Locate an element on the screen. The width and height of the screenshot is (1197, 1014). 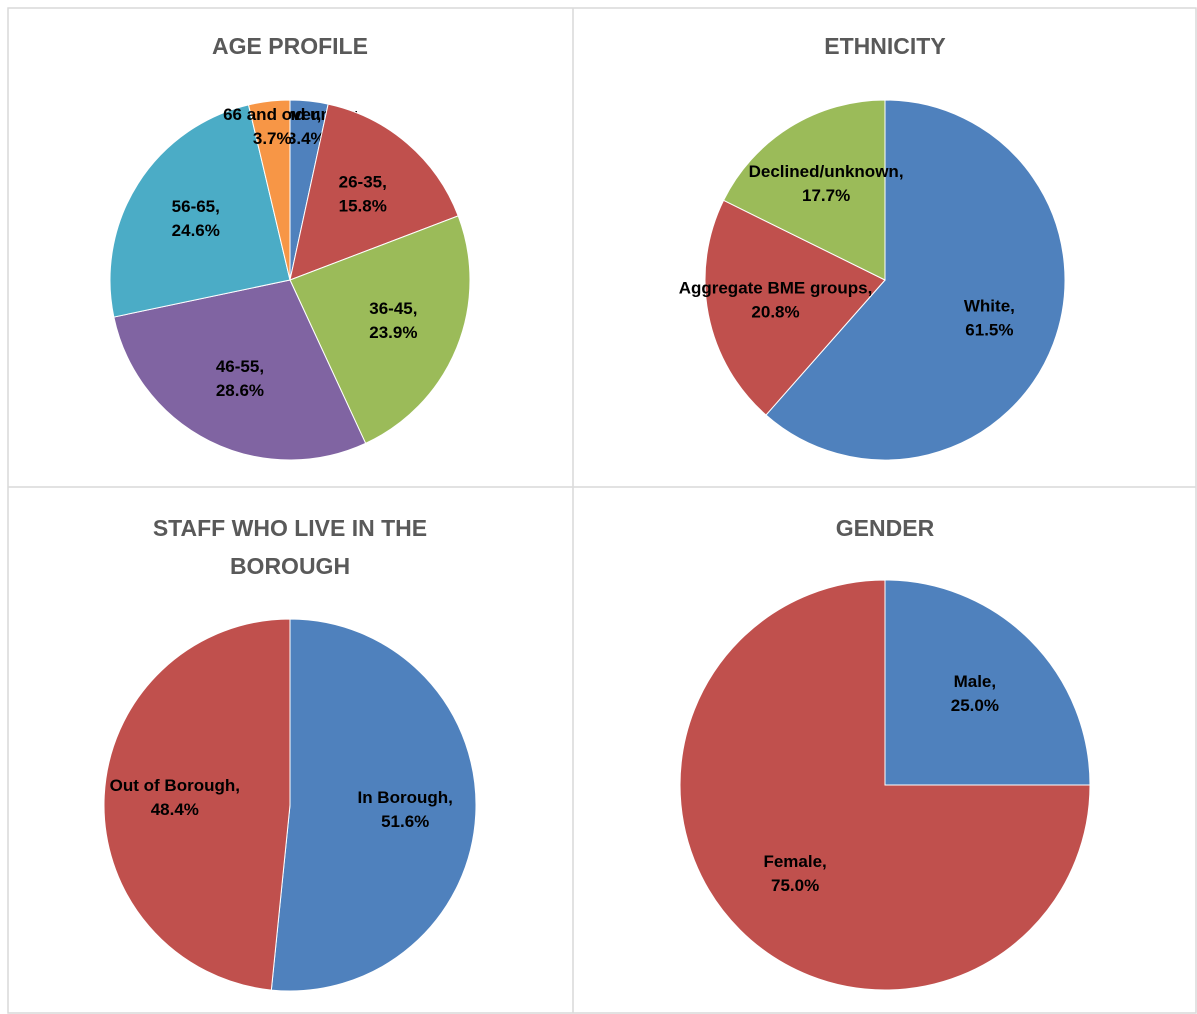
label-category: Out of Borough is located at coordinates (173, 786).